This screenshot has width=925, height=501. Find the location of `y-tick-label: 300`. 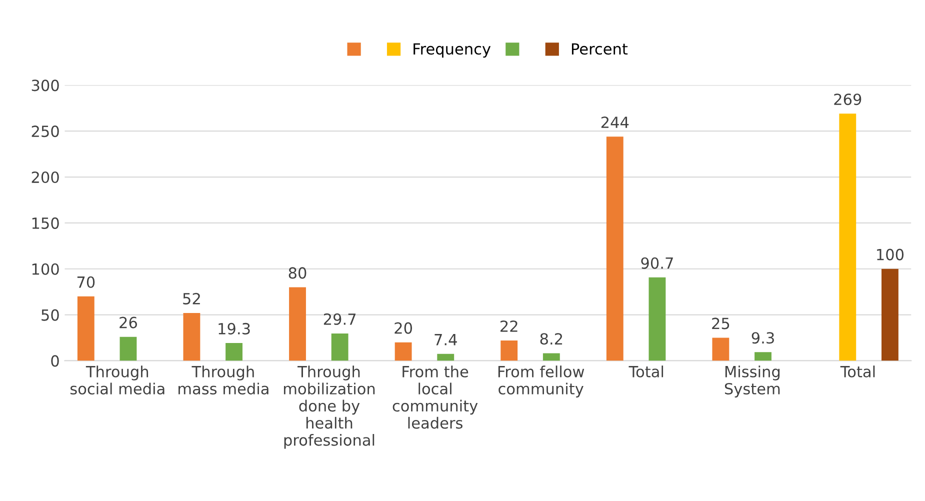

y-tick-label: 300 is located at coordinates (45, 86).